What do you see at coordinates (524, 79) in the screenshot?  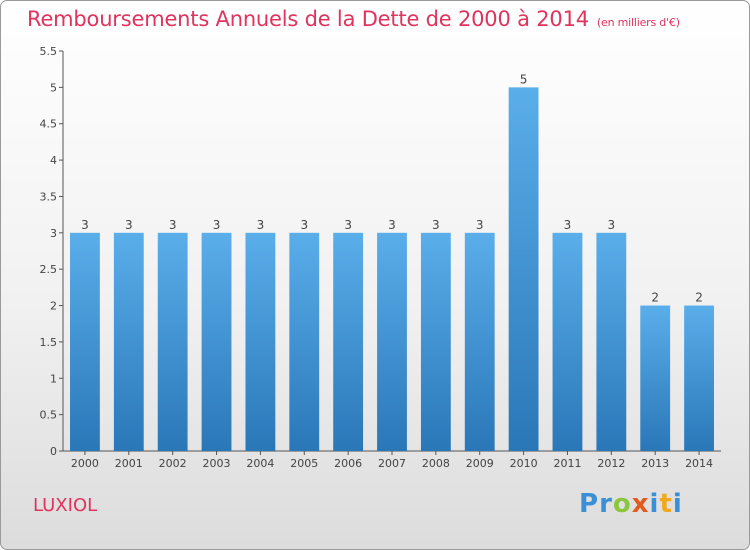 I see `bar-value-label: 5` at bounding box center [524, 79].